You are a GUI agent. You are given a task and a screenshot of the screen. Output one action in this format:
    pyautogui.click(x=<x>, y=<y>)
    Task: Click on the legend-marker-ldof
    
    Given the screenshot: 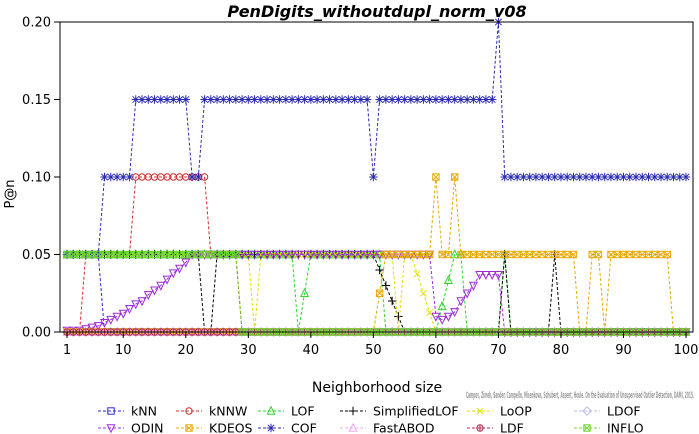 What is the action you would take?
    pyautogui.click(x=587, y=411)
    